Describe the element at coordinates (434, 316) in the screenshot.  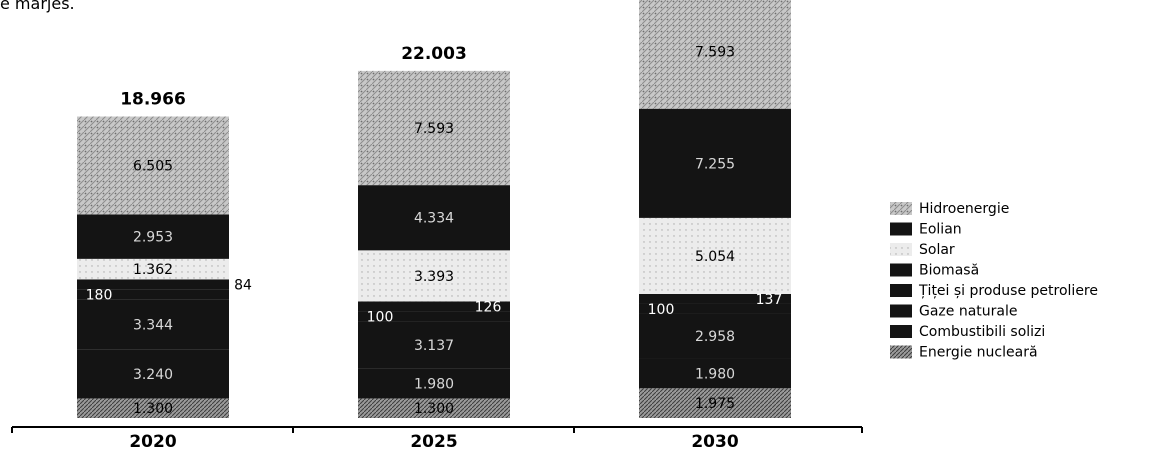
I see `bar-segment-titei-si-produse-petroliere-2025` at that location.